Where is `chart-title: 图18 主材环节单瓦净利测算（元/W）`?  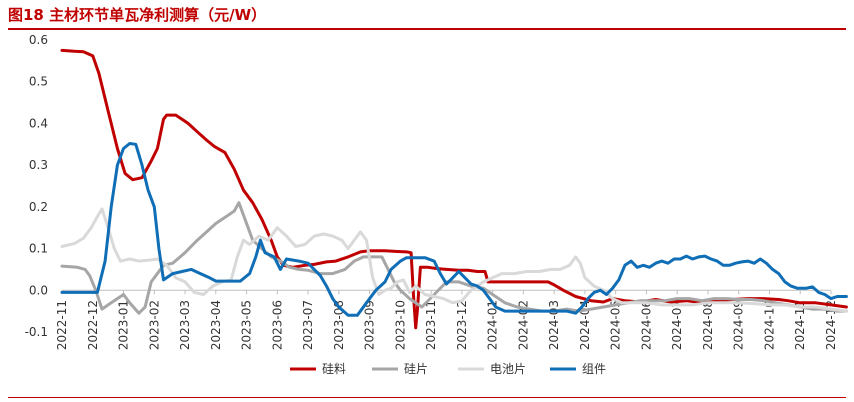
chart-title: 图18 主材环节单瓦净利测算（元/W） is located at coordinates (137, 15).